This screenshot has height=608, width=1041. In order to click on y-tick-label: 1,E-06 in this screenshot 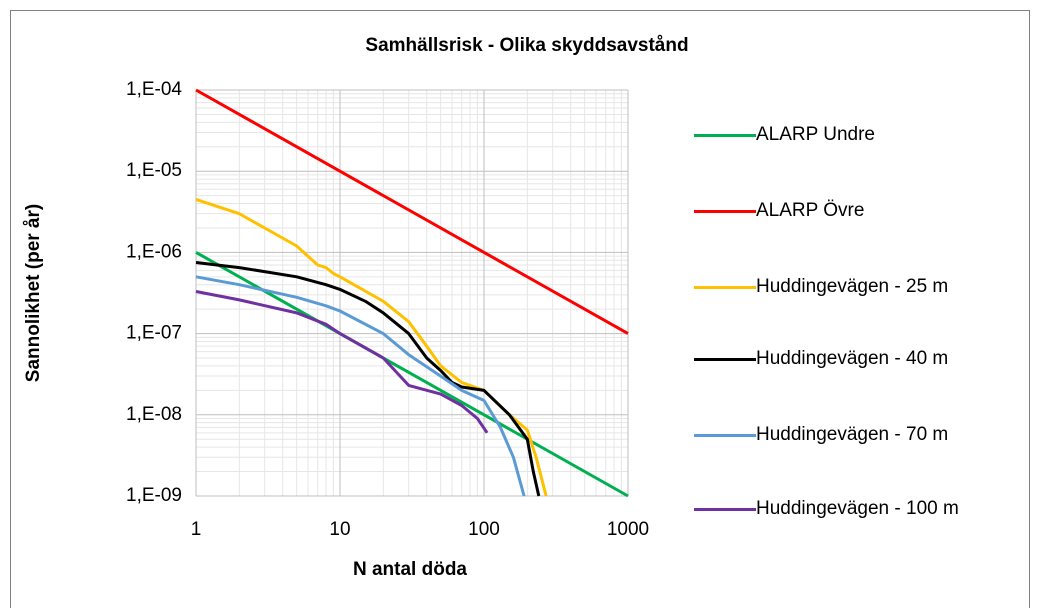, I will do `click(154, 251)`.